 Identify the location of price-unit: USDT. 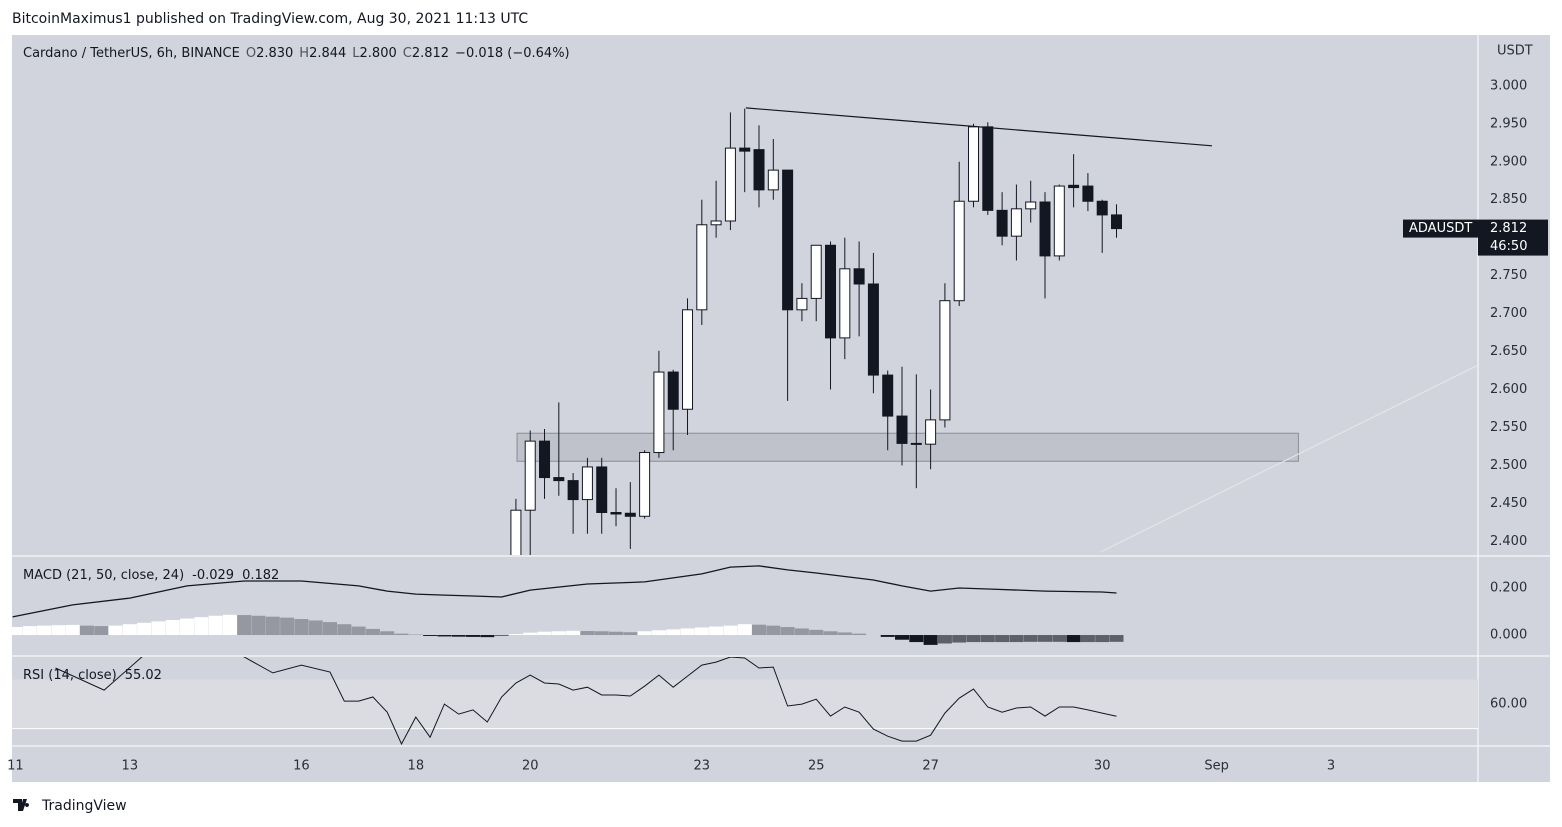
(1515, 51).